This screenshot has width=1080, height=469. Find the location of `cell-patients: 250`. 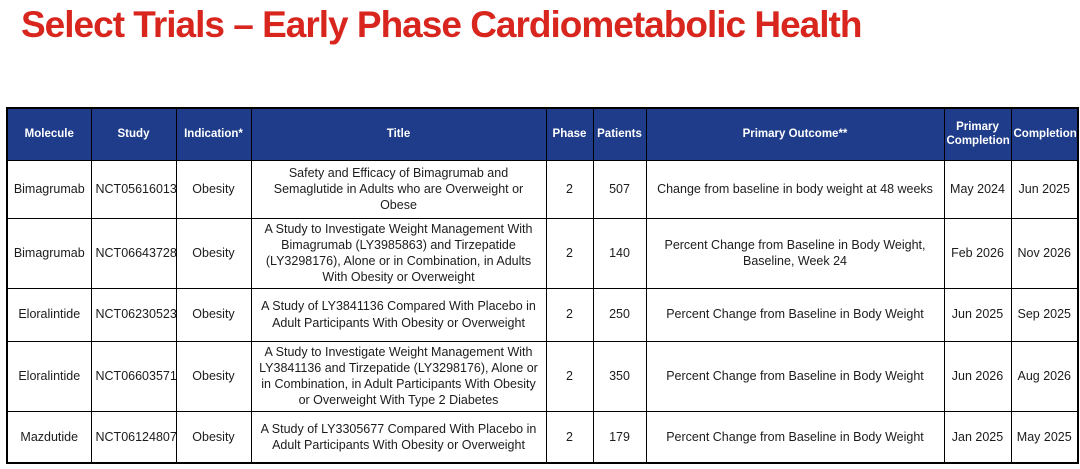

cell-patients: 250 is located at coordinates (619, 314).